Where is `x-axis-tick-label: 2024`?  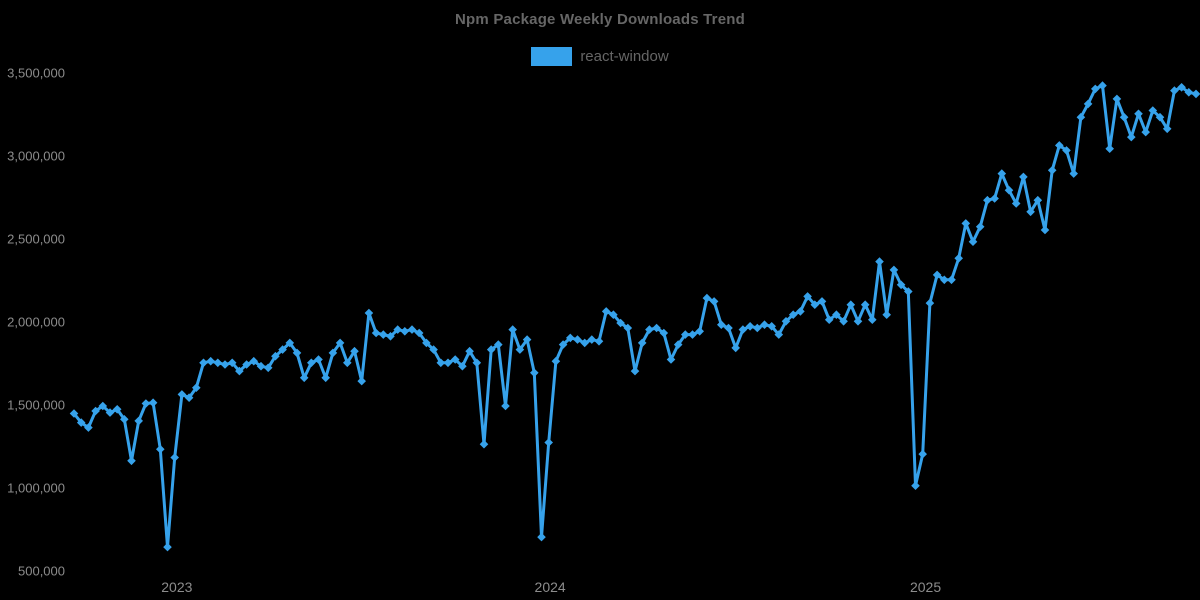
x-axis-tick-label: 2024 is located at coordinates (550, 587).